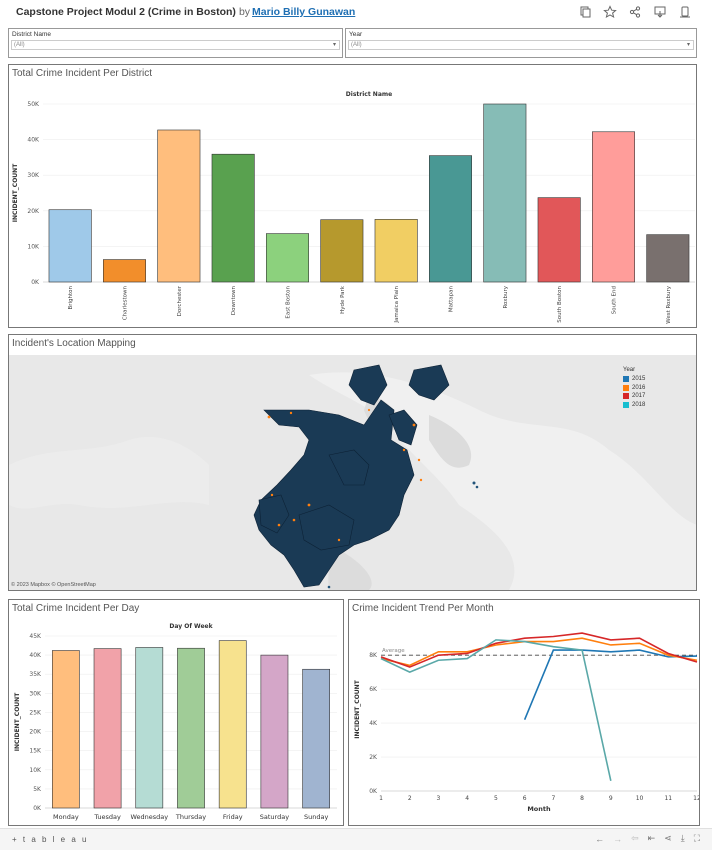 The height and width of the screenshot is (850, 712). What do you see at coordinates (618, 838) in the screenshot?
I see `redo-icon: →` at bounding box center [618, 838].